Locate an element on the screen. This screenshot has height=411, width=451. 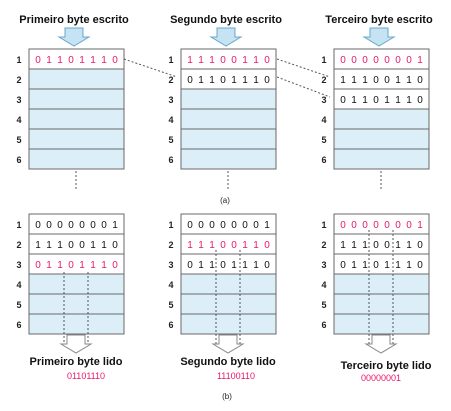
row-number: 6 is located at coordinates (323, 325).